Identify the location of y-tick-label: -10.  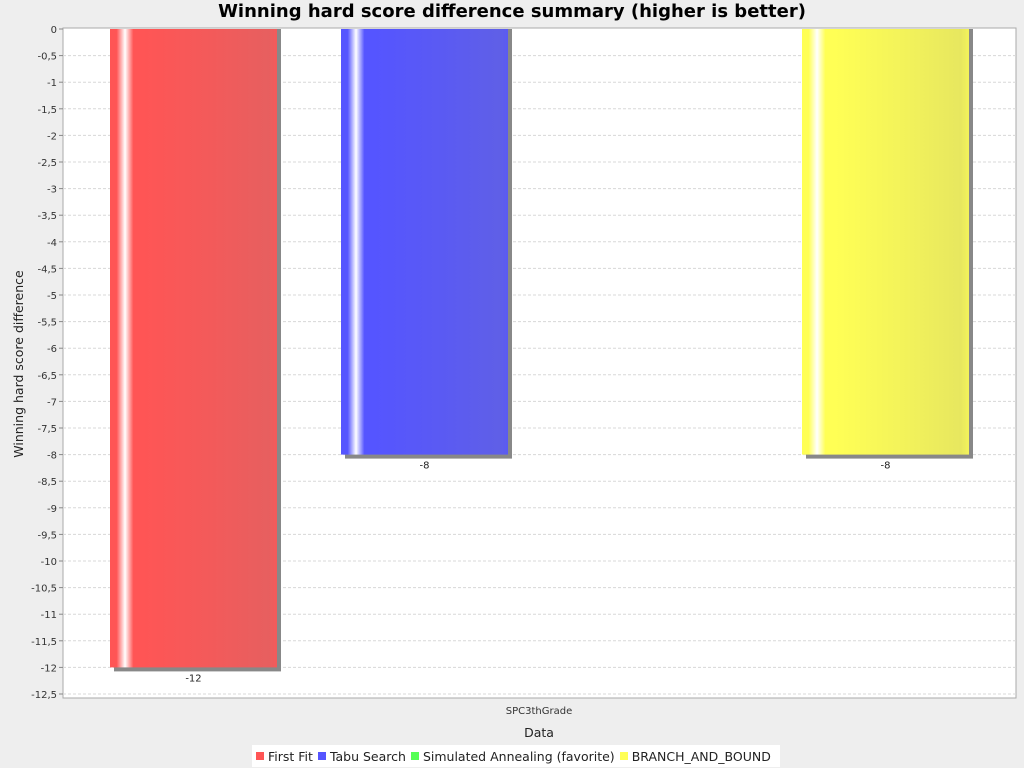
(49, 562).